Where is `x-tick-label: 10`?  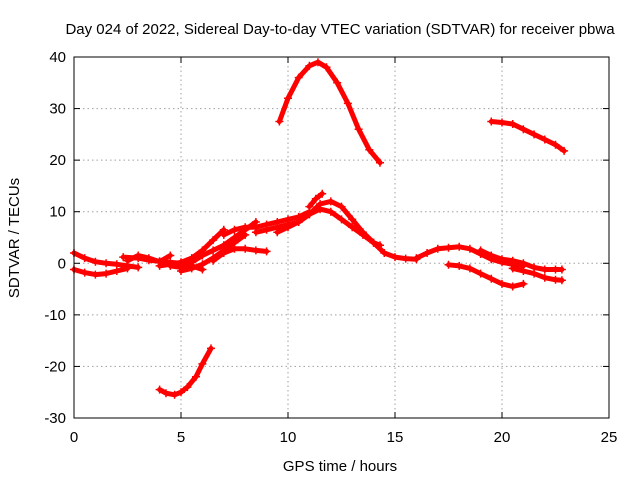 x-tick-label: 10 is located at coordinates (288, 437).